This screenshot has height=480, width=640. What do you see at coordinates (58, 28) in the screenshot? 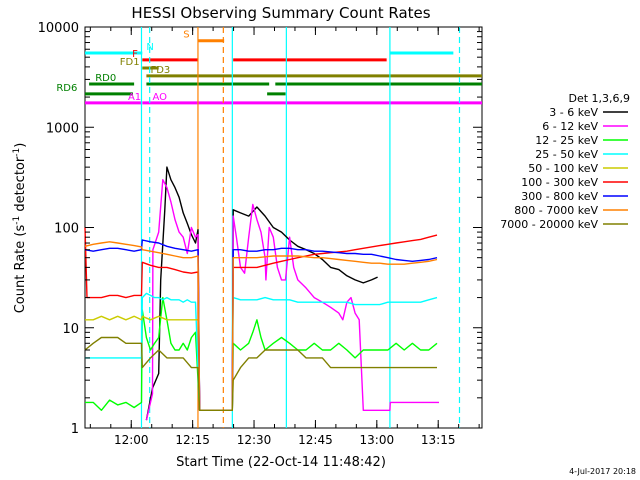
I see `y-tick-label-4: 10000` at bounding box center [58, 28].